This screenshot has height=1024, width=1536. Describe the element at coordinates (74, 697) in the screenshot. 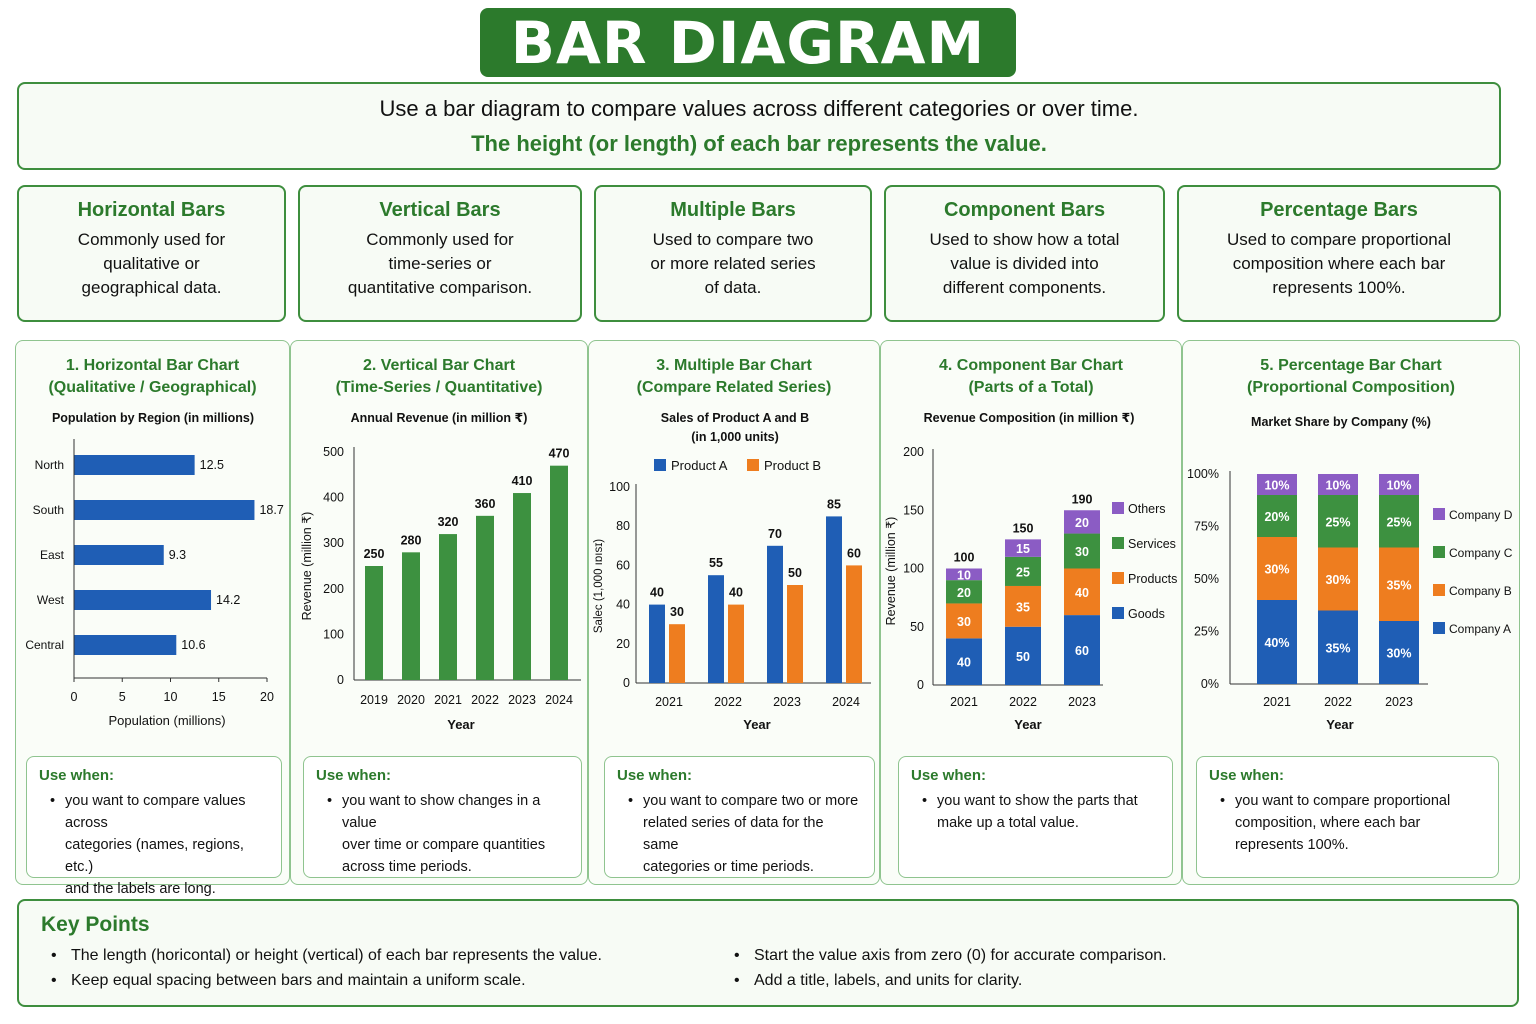

I see `x-tick-label: 0` at that location.